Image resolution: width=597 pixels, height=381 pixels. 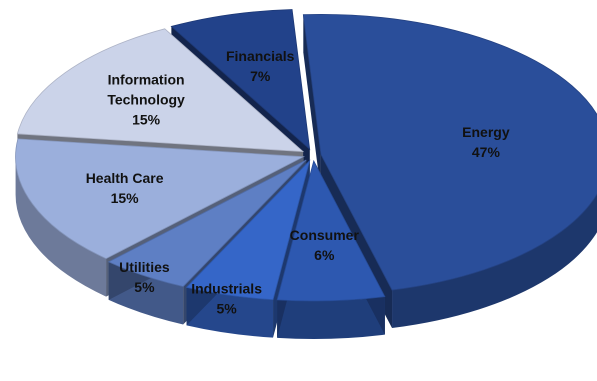 I want to click on slice-label-energy: Energy 47%, so click(x=486, y=142).